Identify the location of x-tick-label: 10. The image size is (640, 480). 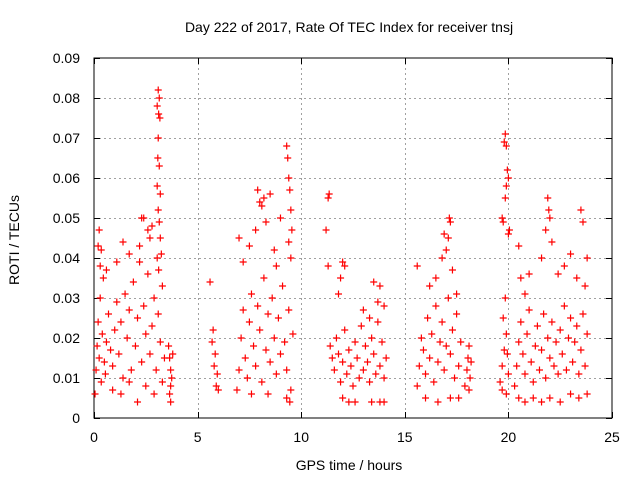
(301, 437).